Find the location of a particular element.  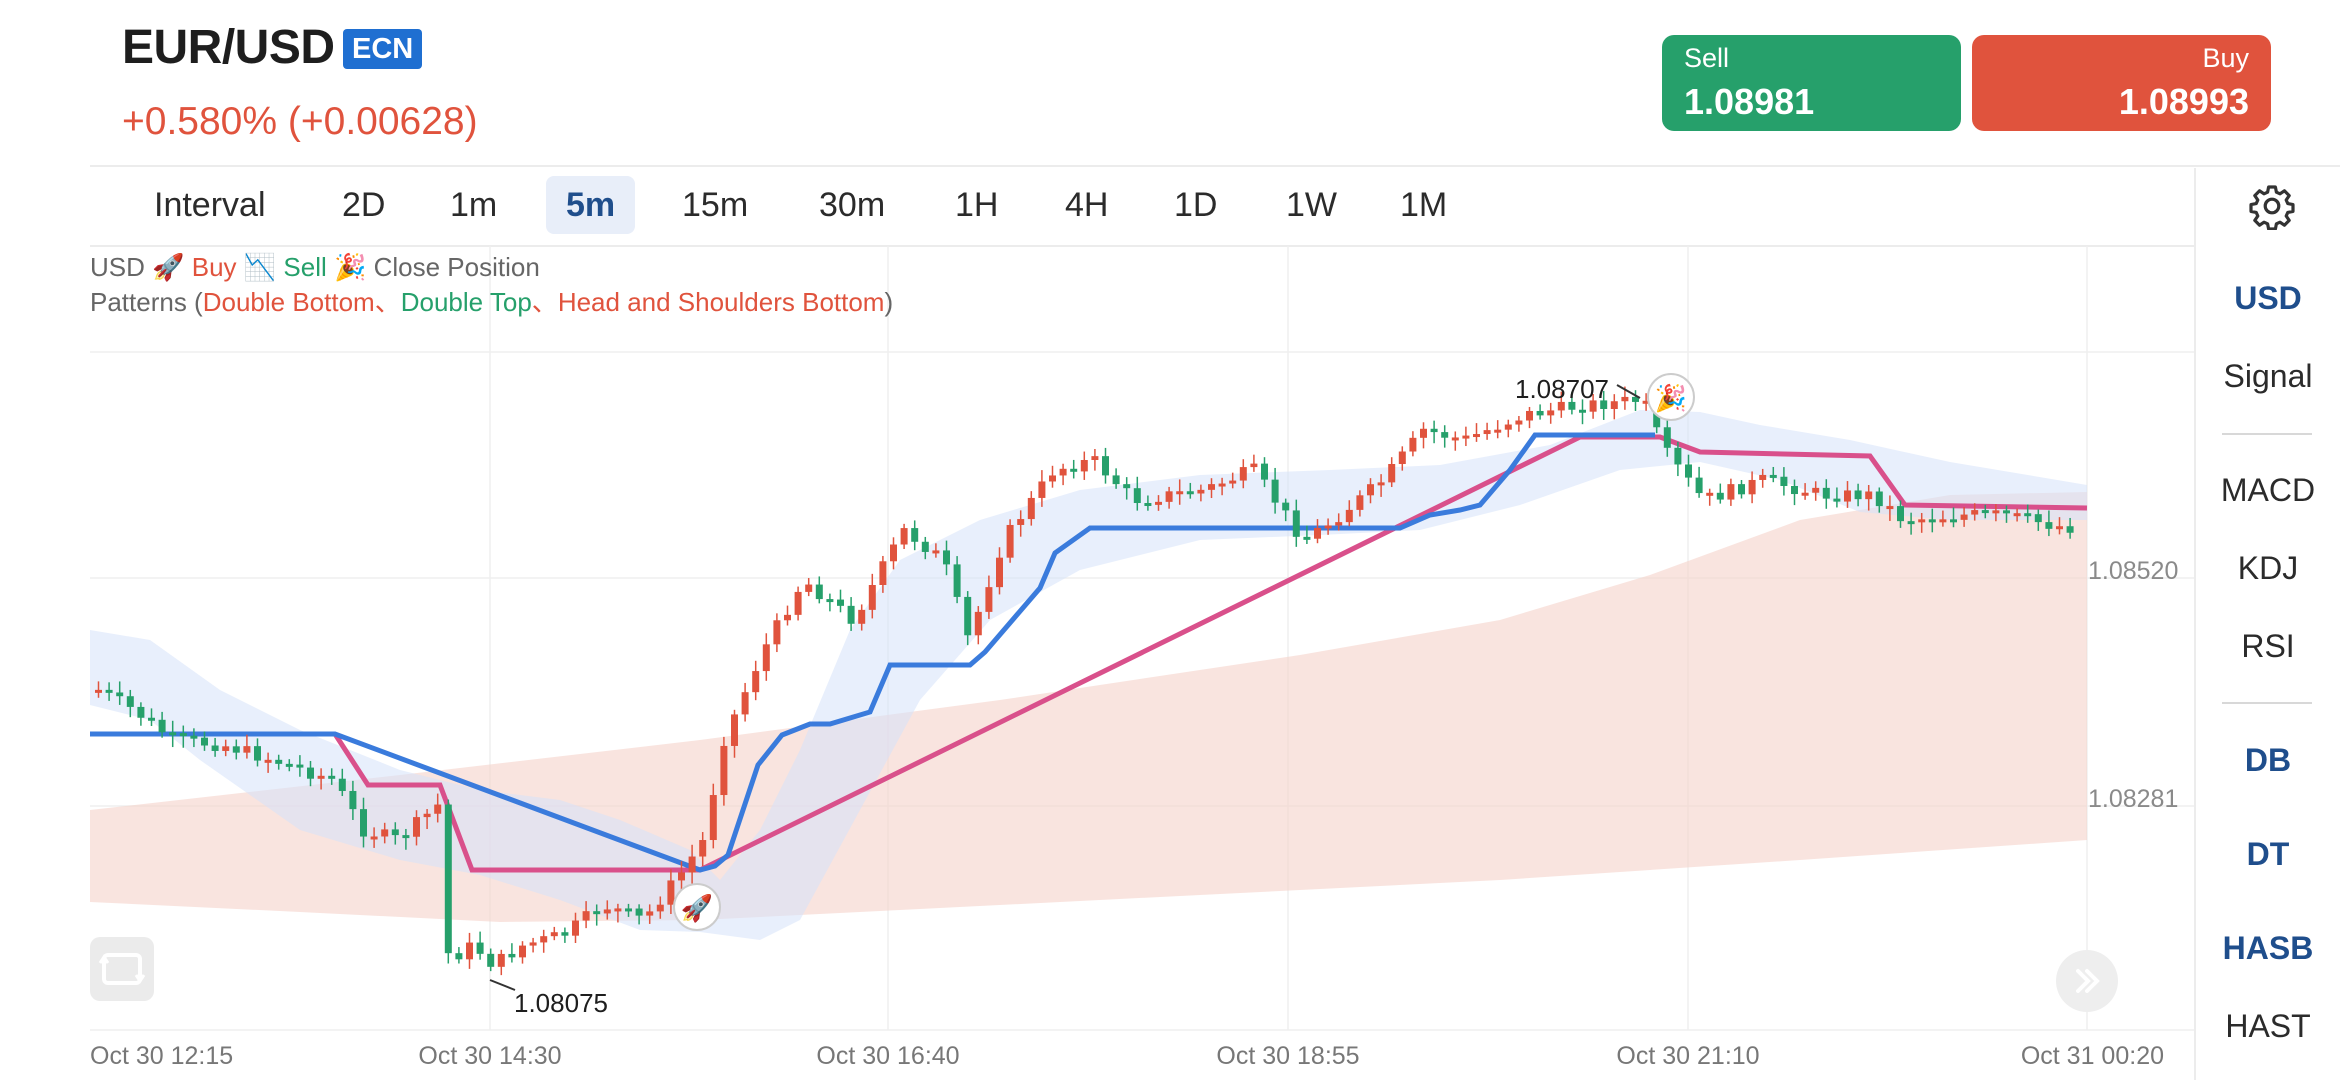

sidebar-dt: DT is located at coordinates (2268, 854).